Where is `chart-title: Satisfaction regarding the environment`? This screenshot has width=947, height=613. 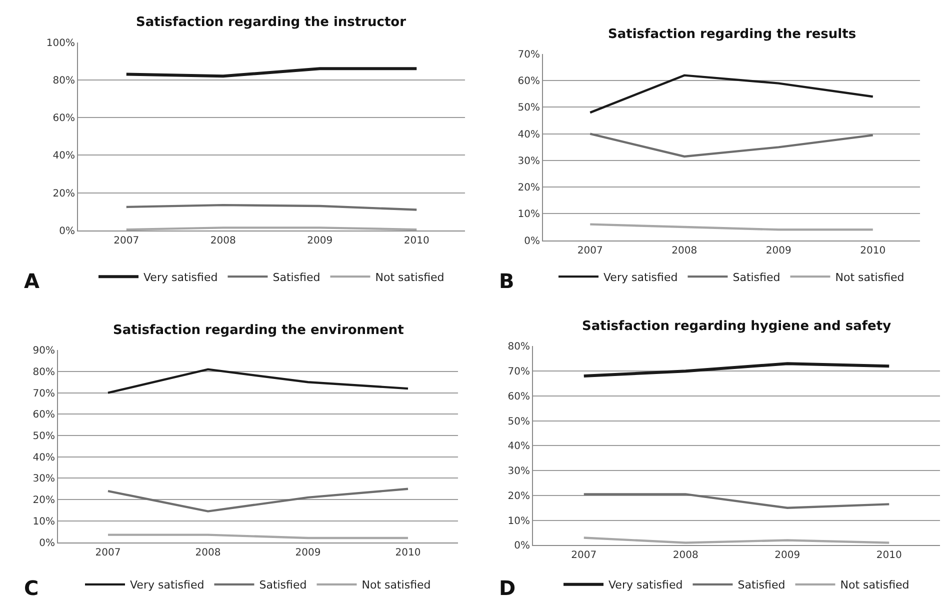 chart-title: Satisfaction regarding the environment is located at coordinates (258, 330).